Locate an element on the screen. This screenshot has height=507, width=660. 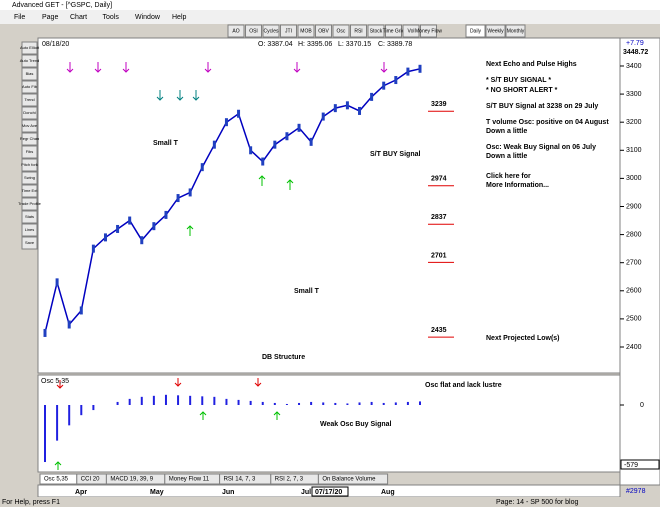
note: Click here for is located at coordinates (508, 176).